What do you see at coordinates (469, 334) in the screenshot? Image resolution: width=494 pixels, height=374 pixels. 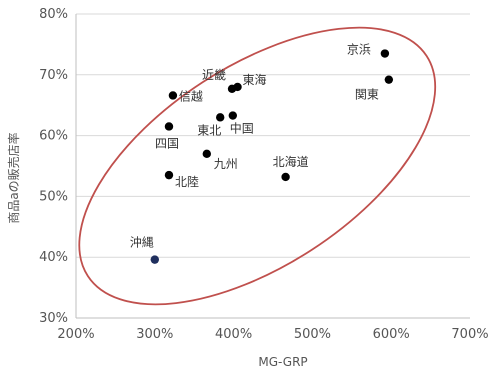 I see `x-tick-label: 700%` at bounding box center [469, 334].